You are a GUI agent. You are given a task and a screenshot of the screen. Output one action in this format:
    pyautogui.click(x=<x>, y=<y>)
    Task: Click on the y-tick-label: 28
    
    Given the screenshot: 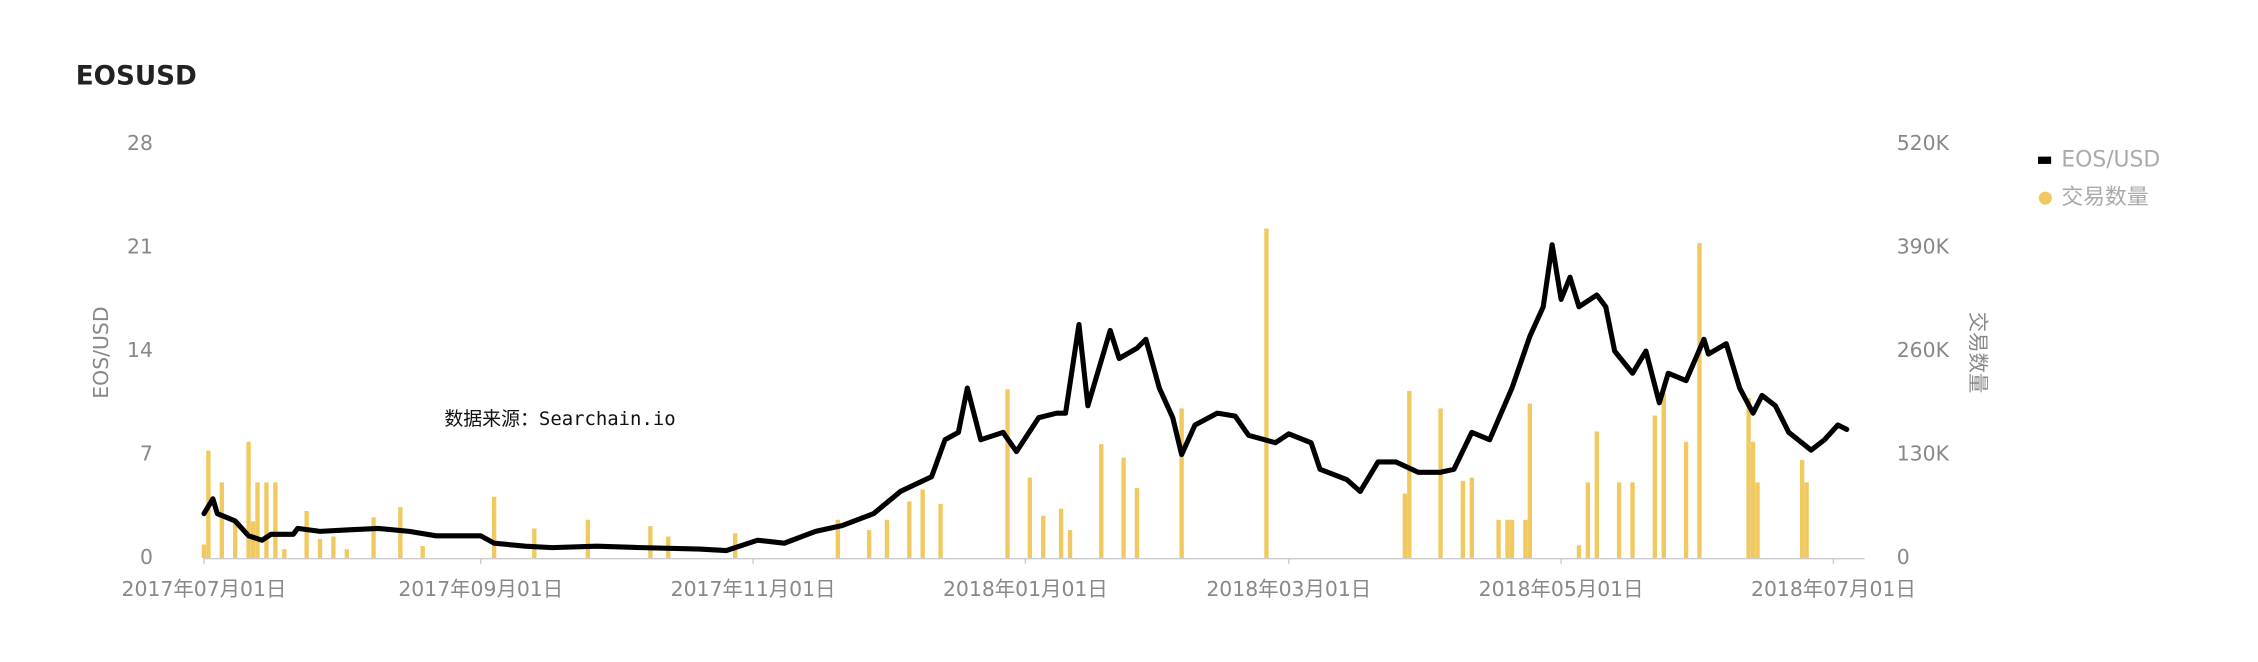 What is the action you would take?
    pyautogui.click(x=140, y=143)
    